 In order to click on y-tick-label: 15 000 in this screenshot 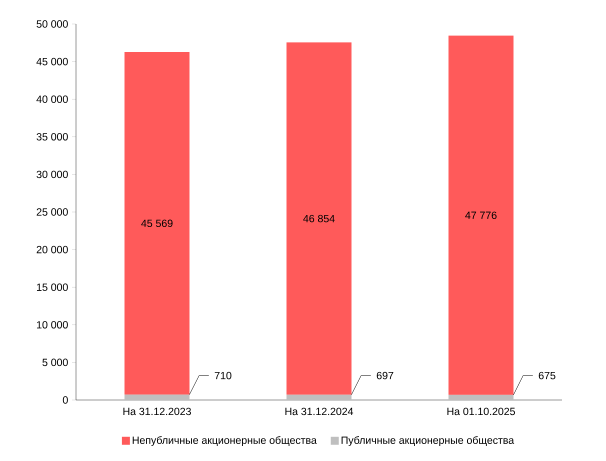, I will do `click(52, 287)`.